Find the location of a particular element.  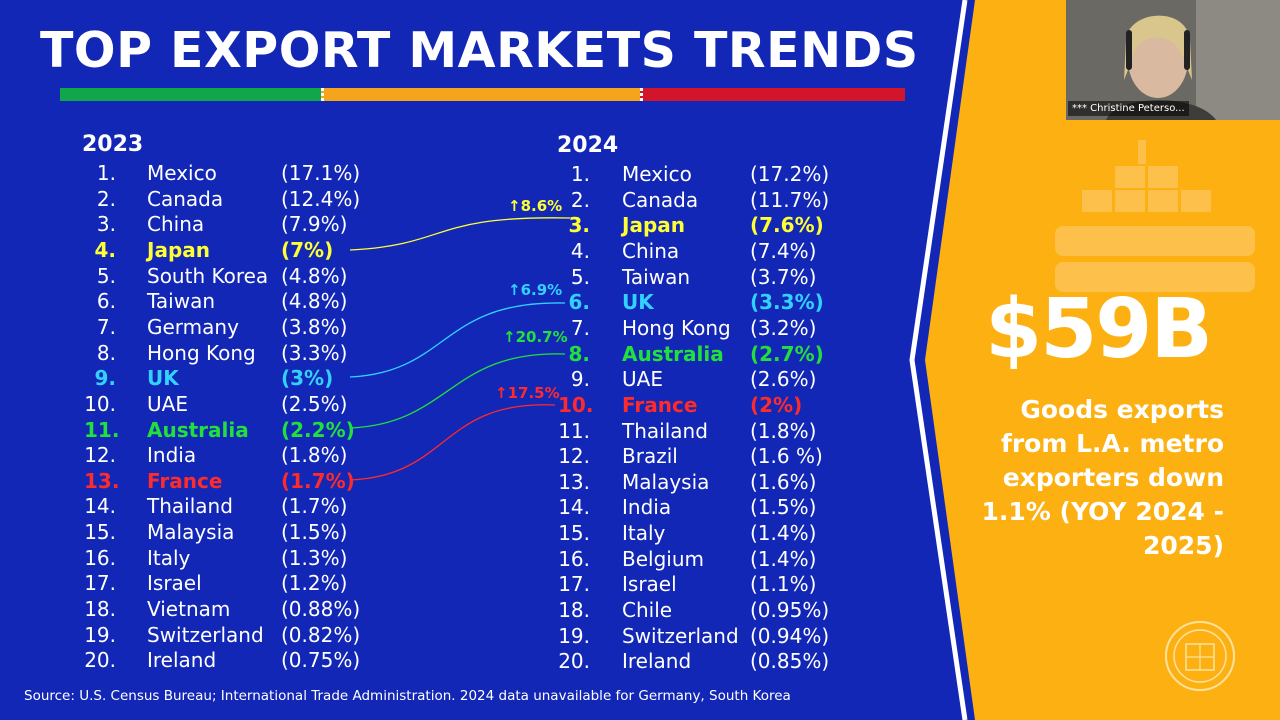

rank-number: 20. is located at coordinates (574, 661).